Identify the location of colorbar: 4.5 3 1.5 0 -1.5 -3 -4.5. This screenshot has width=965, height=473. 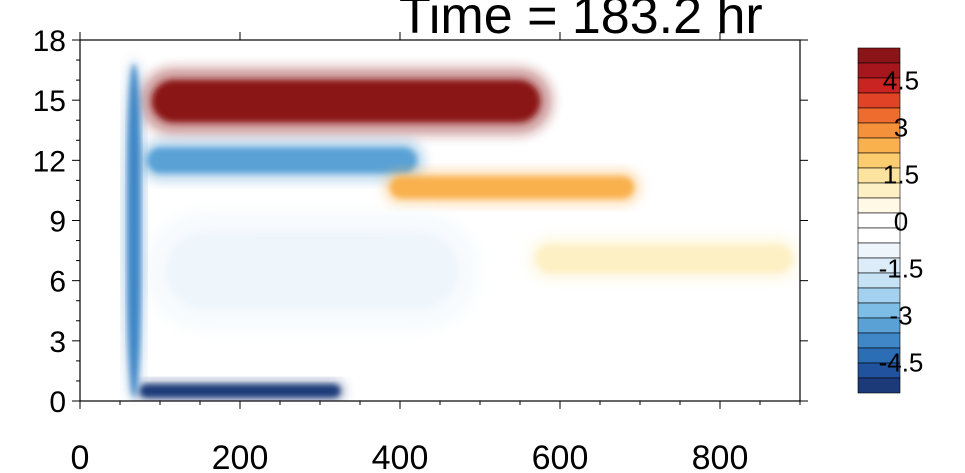
(890, 220).